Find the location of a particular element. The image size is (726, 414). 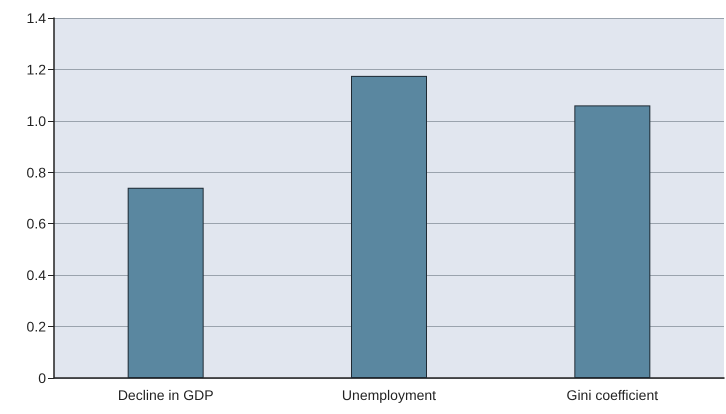

y-tick-label: 1.4 is located at coordinates (36, 18).